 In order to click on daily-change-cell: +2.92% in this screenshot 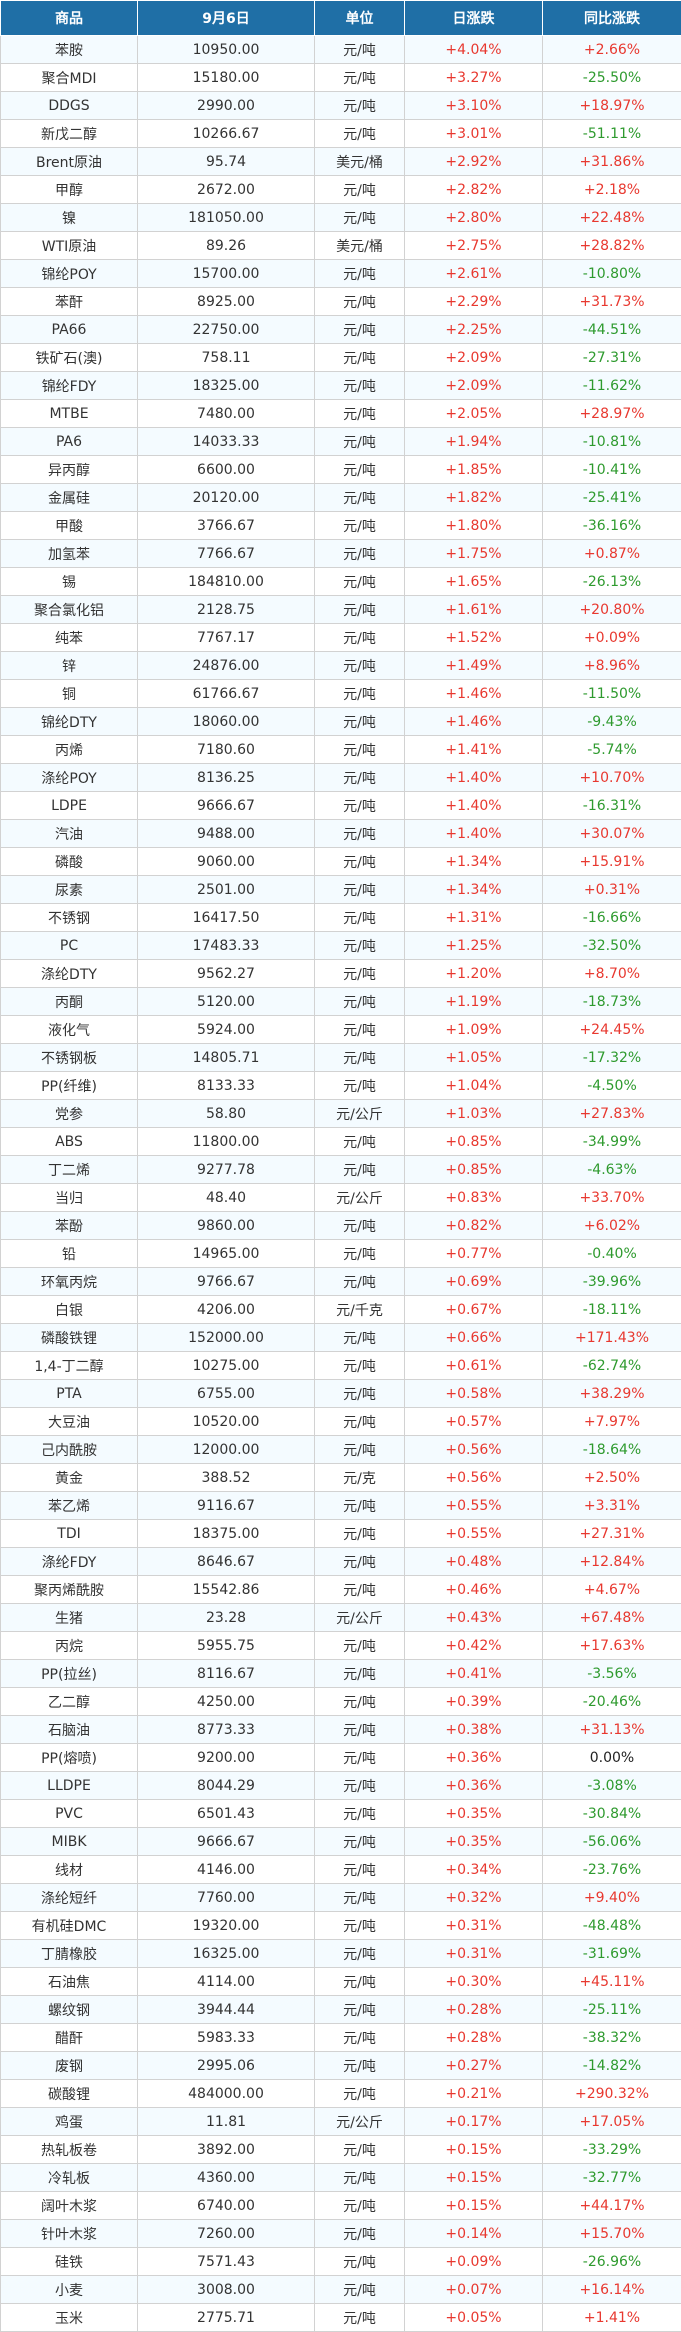, I will do `click(474, 162)`.